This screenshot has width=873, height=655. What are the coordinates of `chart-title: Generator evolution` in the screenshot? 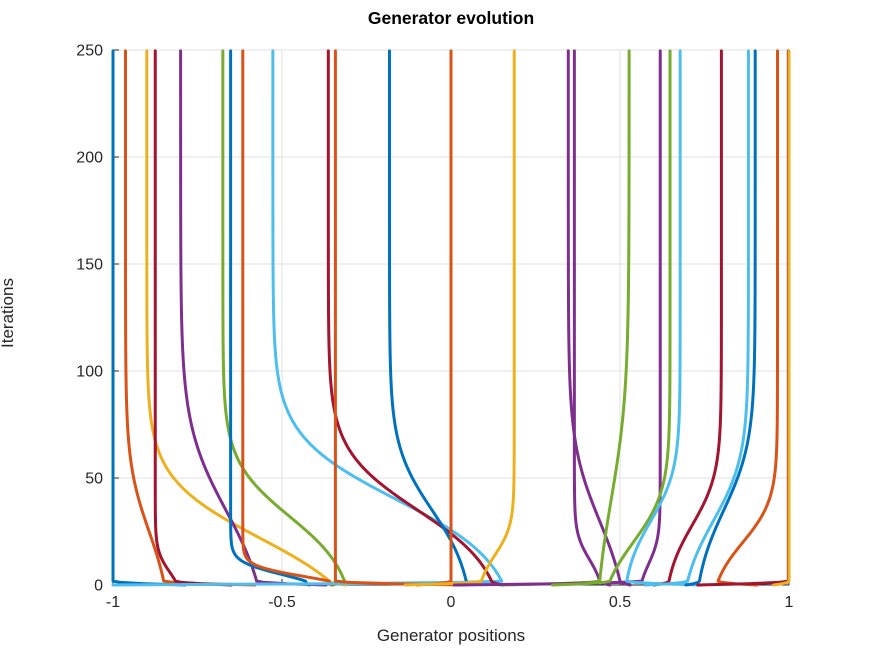 It's located at (451, 18).